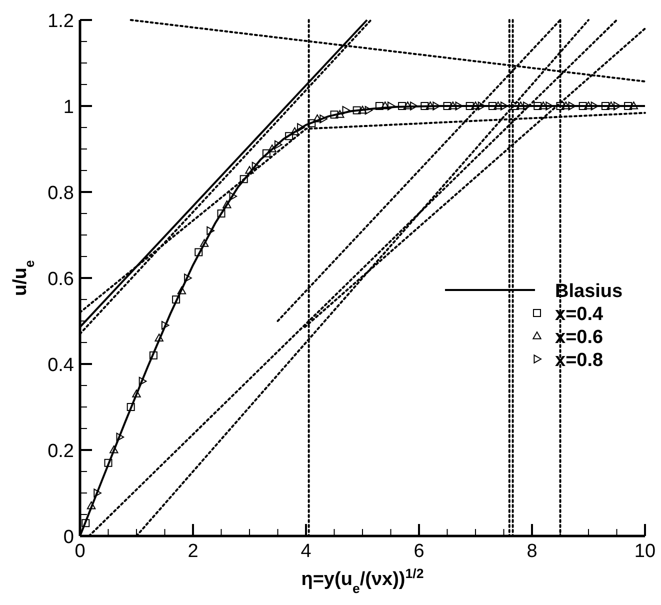  I want to click on y-tick-label: 0, so click(68, 537).